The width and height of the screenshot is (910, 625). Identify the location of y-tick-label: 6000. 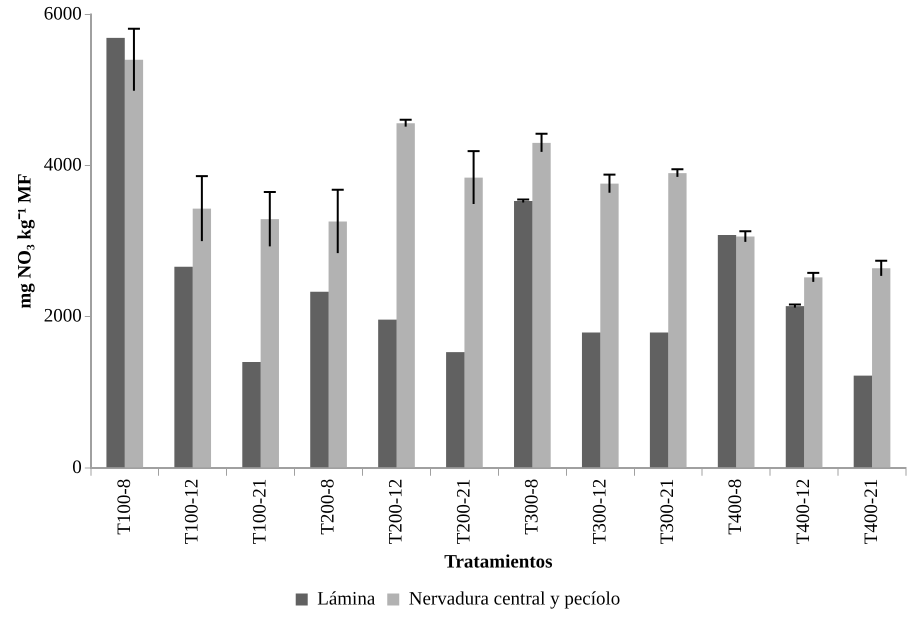
(63, 13).